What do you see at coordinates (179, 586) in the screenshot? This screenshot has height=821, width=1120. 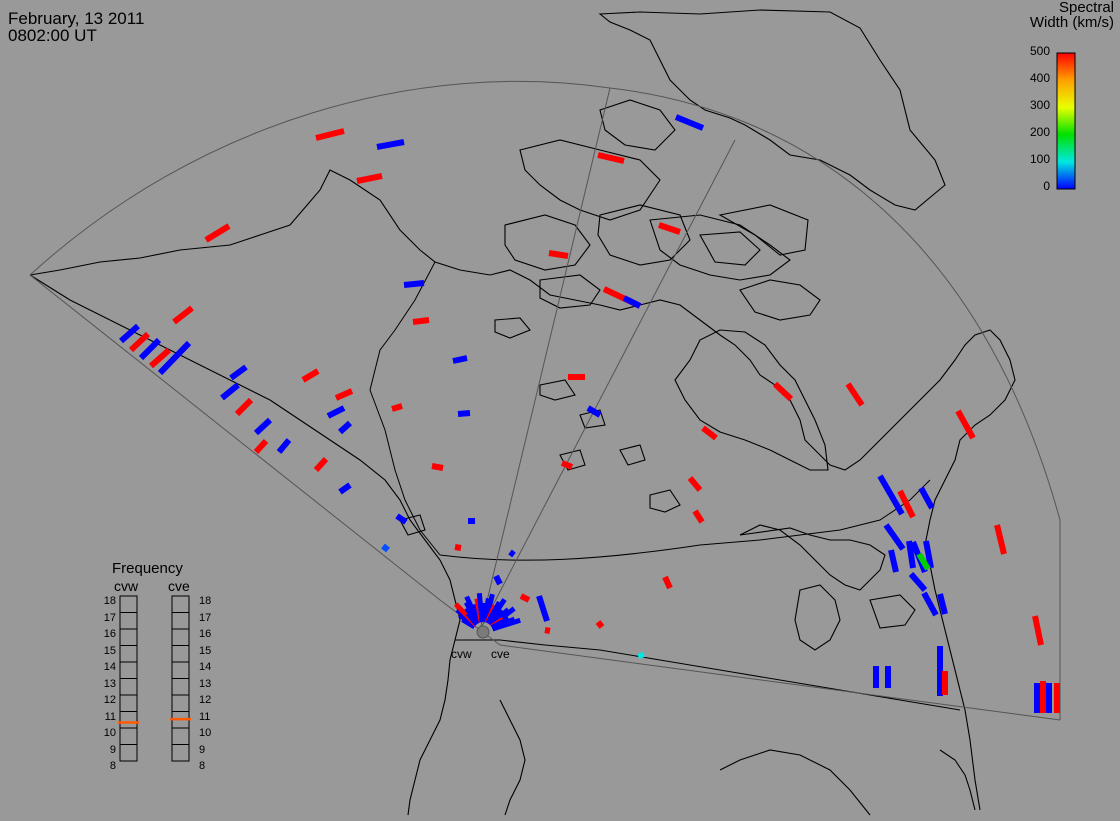 I see `frequency-radar-right: cve` at bounding box center [179, 586].